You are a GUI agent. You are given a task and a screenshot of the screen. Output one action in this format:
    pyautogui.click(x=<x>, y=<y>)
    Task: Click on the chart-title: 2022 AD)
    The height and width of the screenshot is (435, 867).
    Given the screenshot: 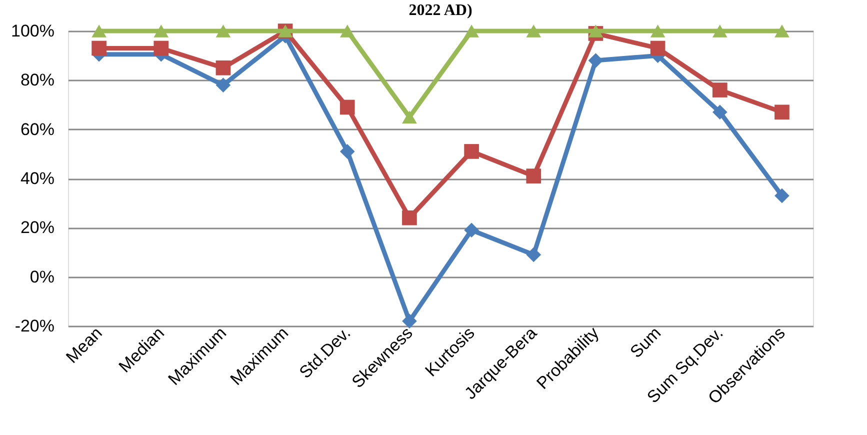 What is the action you would take?
    pyautogui.click(x=440, y=10)
    